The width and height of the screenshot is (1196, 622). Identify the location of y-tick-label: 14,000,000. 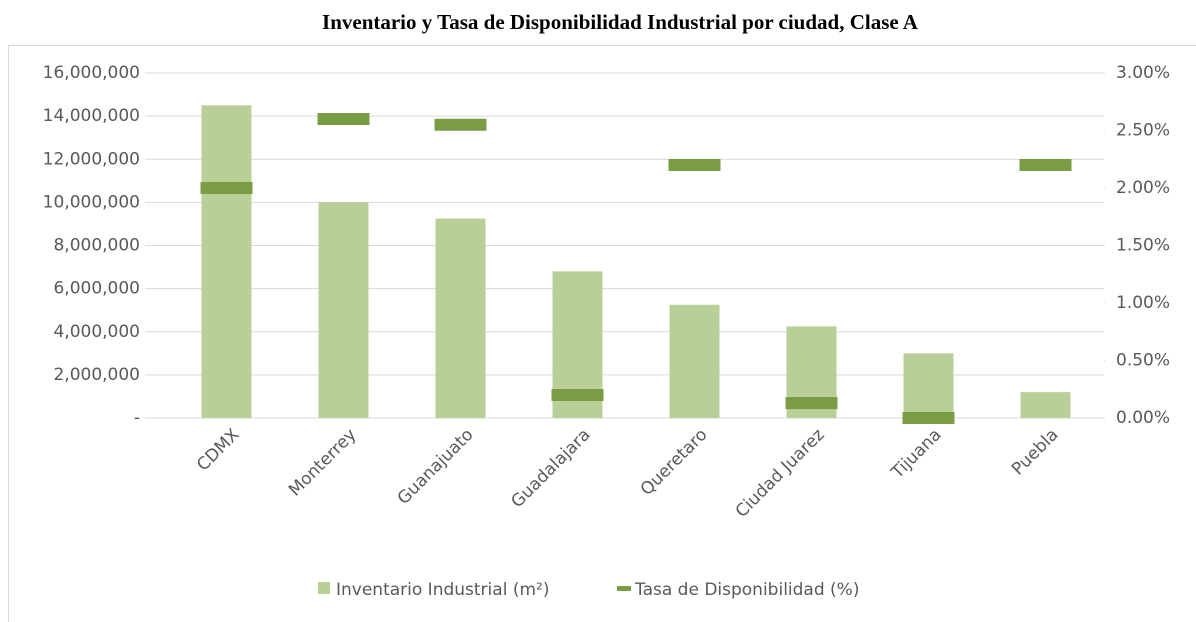
(91, 116).